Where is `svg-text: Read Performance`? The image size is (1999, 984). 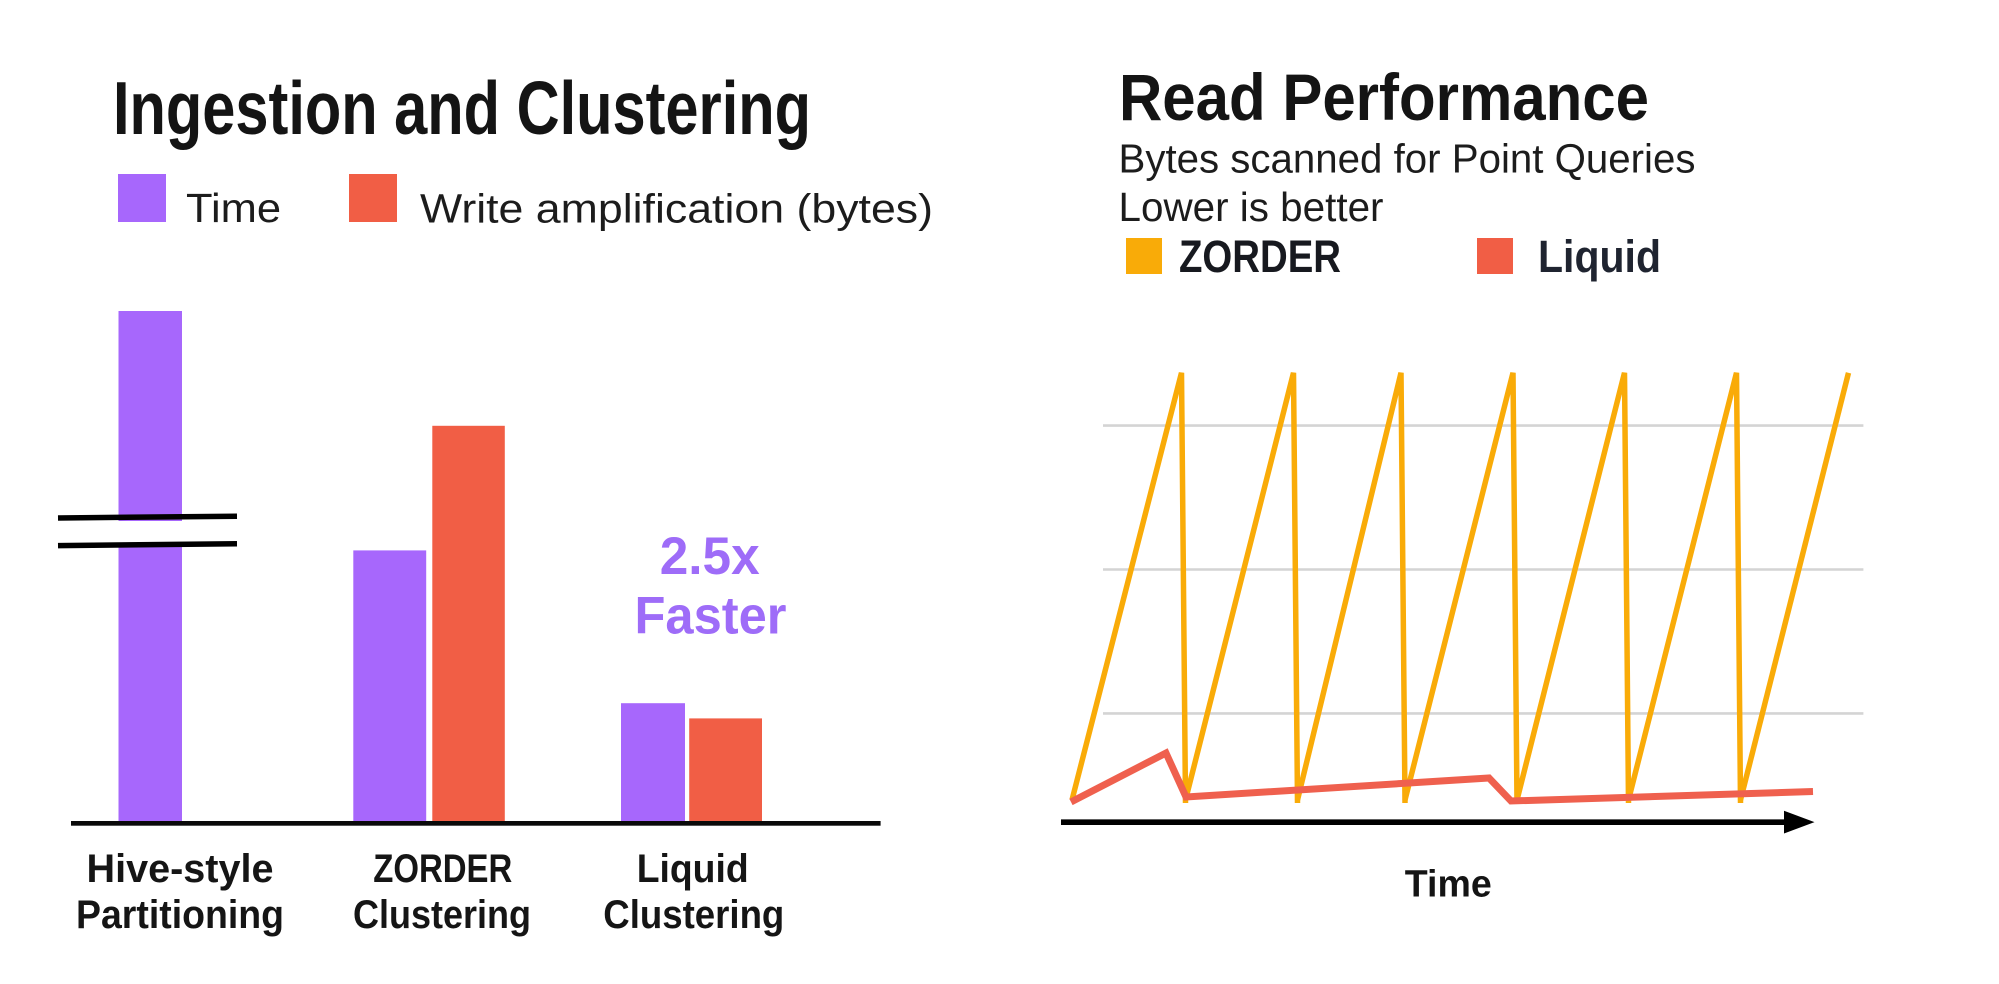
svg-text: Read Performance is located at coordinates (1384, 97).